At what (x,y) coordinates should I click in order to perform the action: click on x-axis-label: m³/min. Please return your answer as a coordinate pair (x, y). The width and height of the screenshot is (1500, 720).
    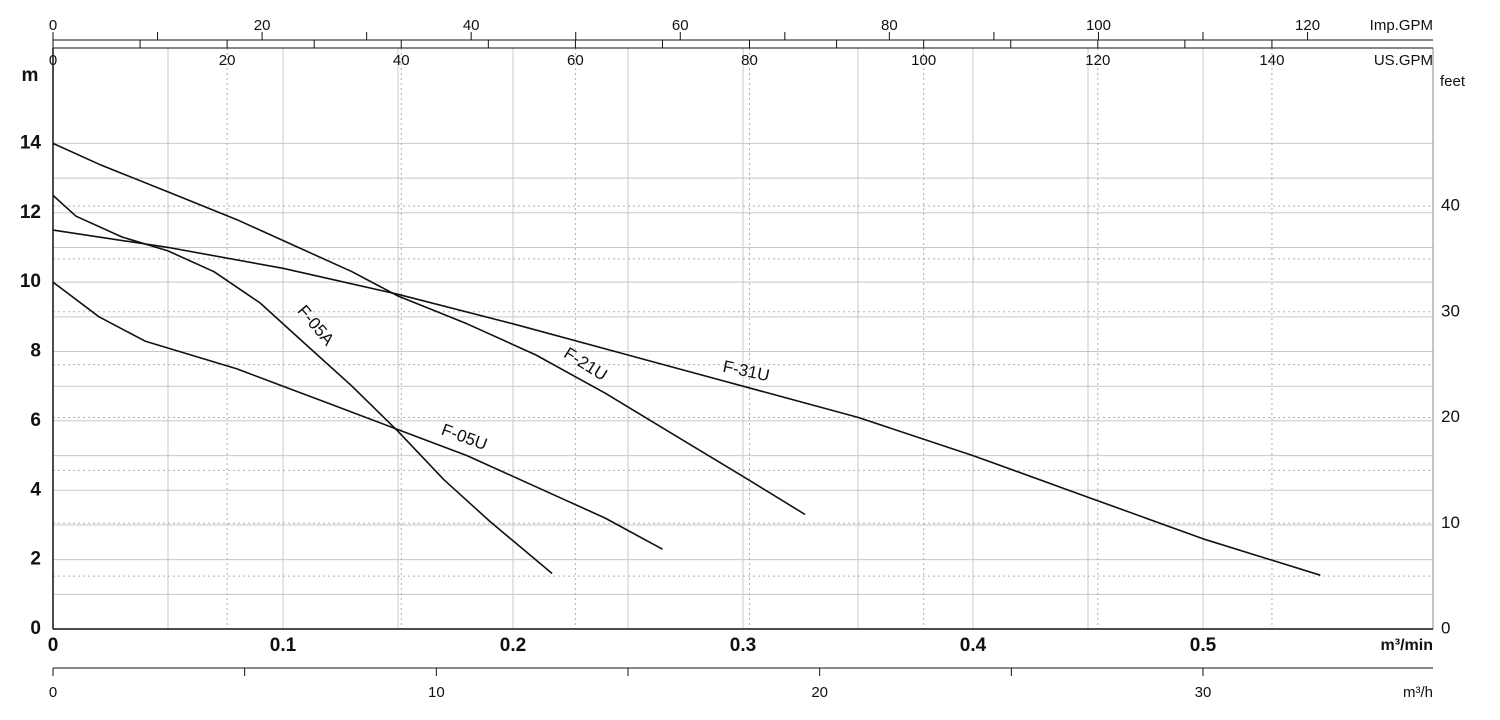
    Looking at the image, I should click on (1407, 645).